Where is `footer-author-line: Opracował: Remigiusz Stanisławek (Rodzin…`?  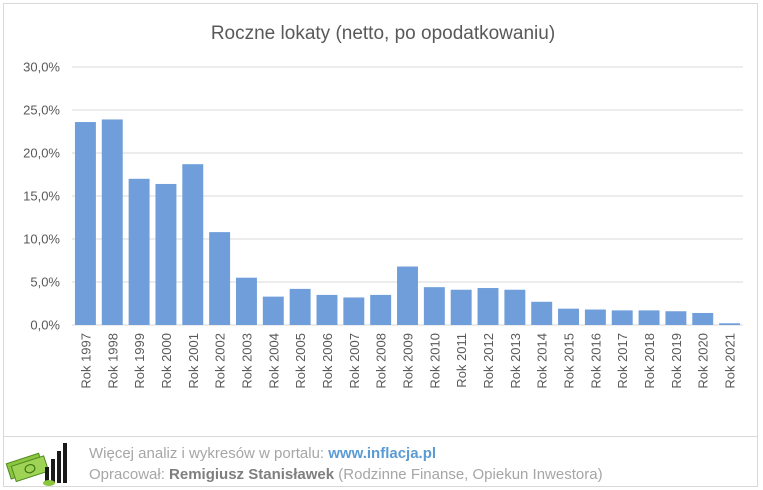
footer-author-line: Opracował: Remigiusz Stanisławek (Rodzin… is located at coordinates (346, 474).